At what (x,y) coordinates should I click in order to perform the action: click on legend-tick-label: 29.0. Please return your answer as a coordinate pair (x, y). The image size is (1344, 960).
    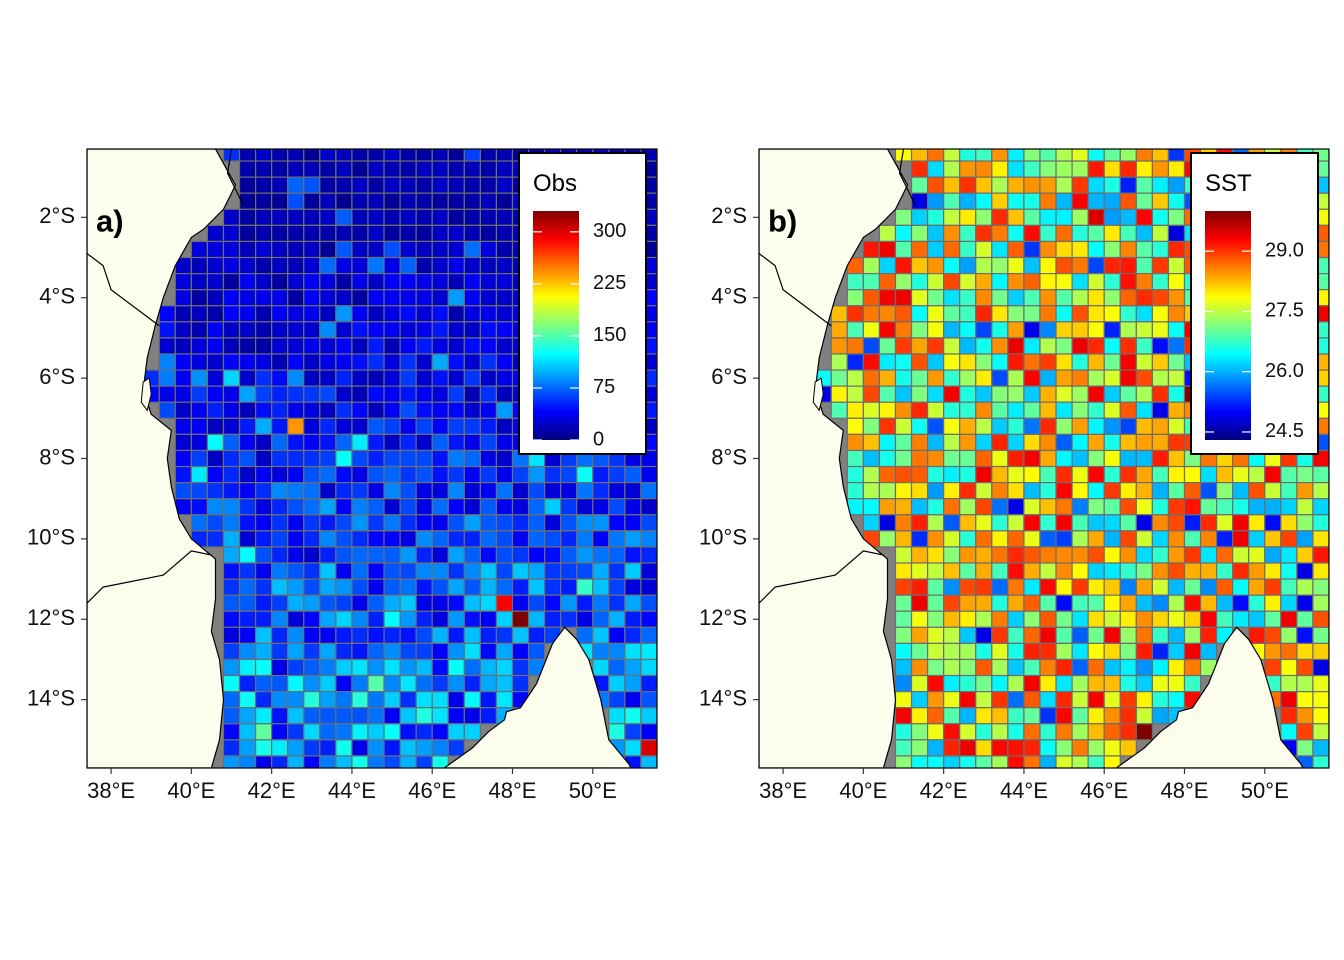
    Looking at the image, I should click on (1284, 250).